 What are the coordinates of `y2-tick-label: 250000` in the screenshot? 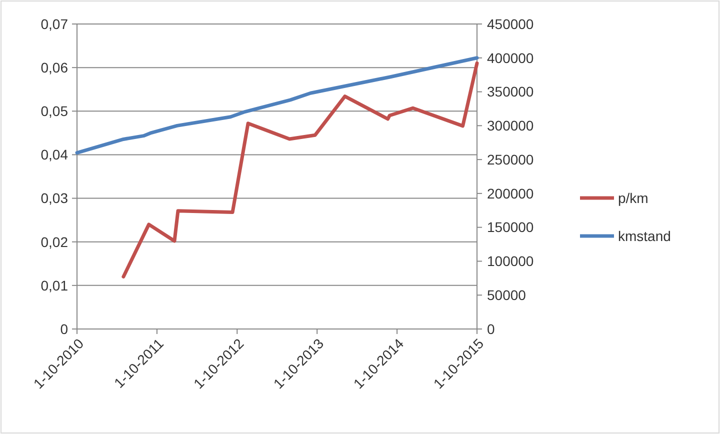 It's located at (510, 159).